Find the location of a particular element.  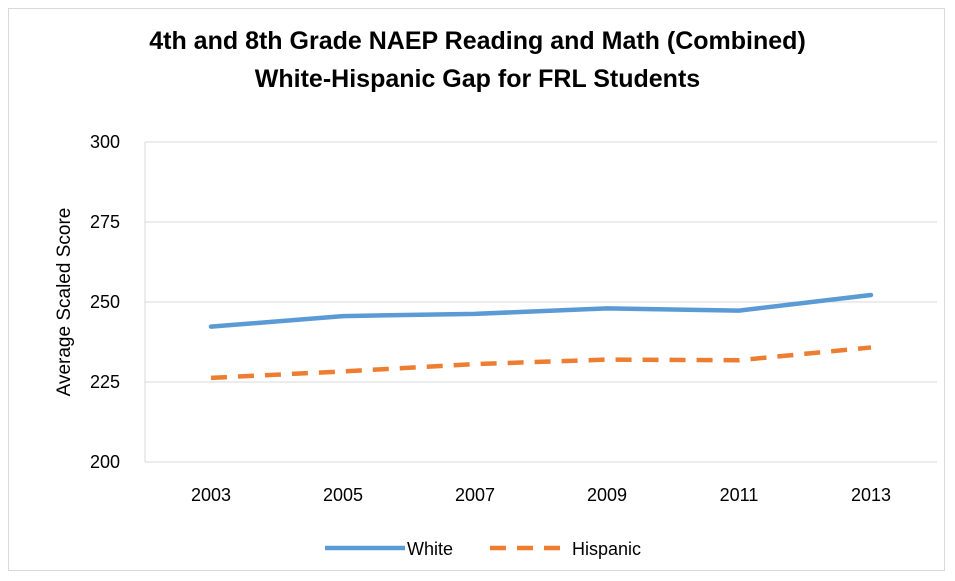

y-tick-label: 250 is located at coordinates (105, 302).